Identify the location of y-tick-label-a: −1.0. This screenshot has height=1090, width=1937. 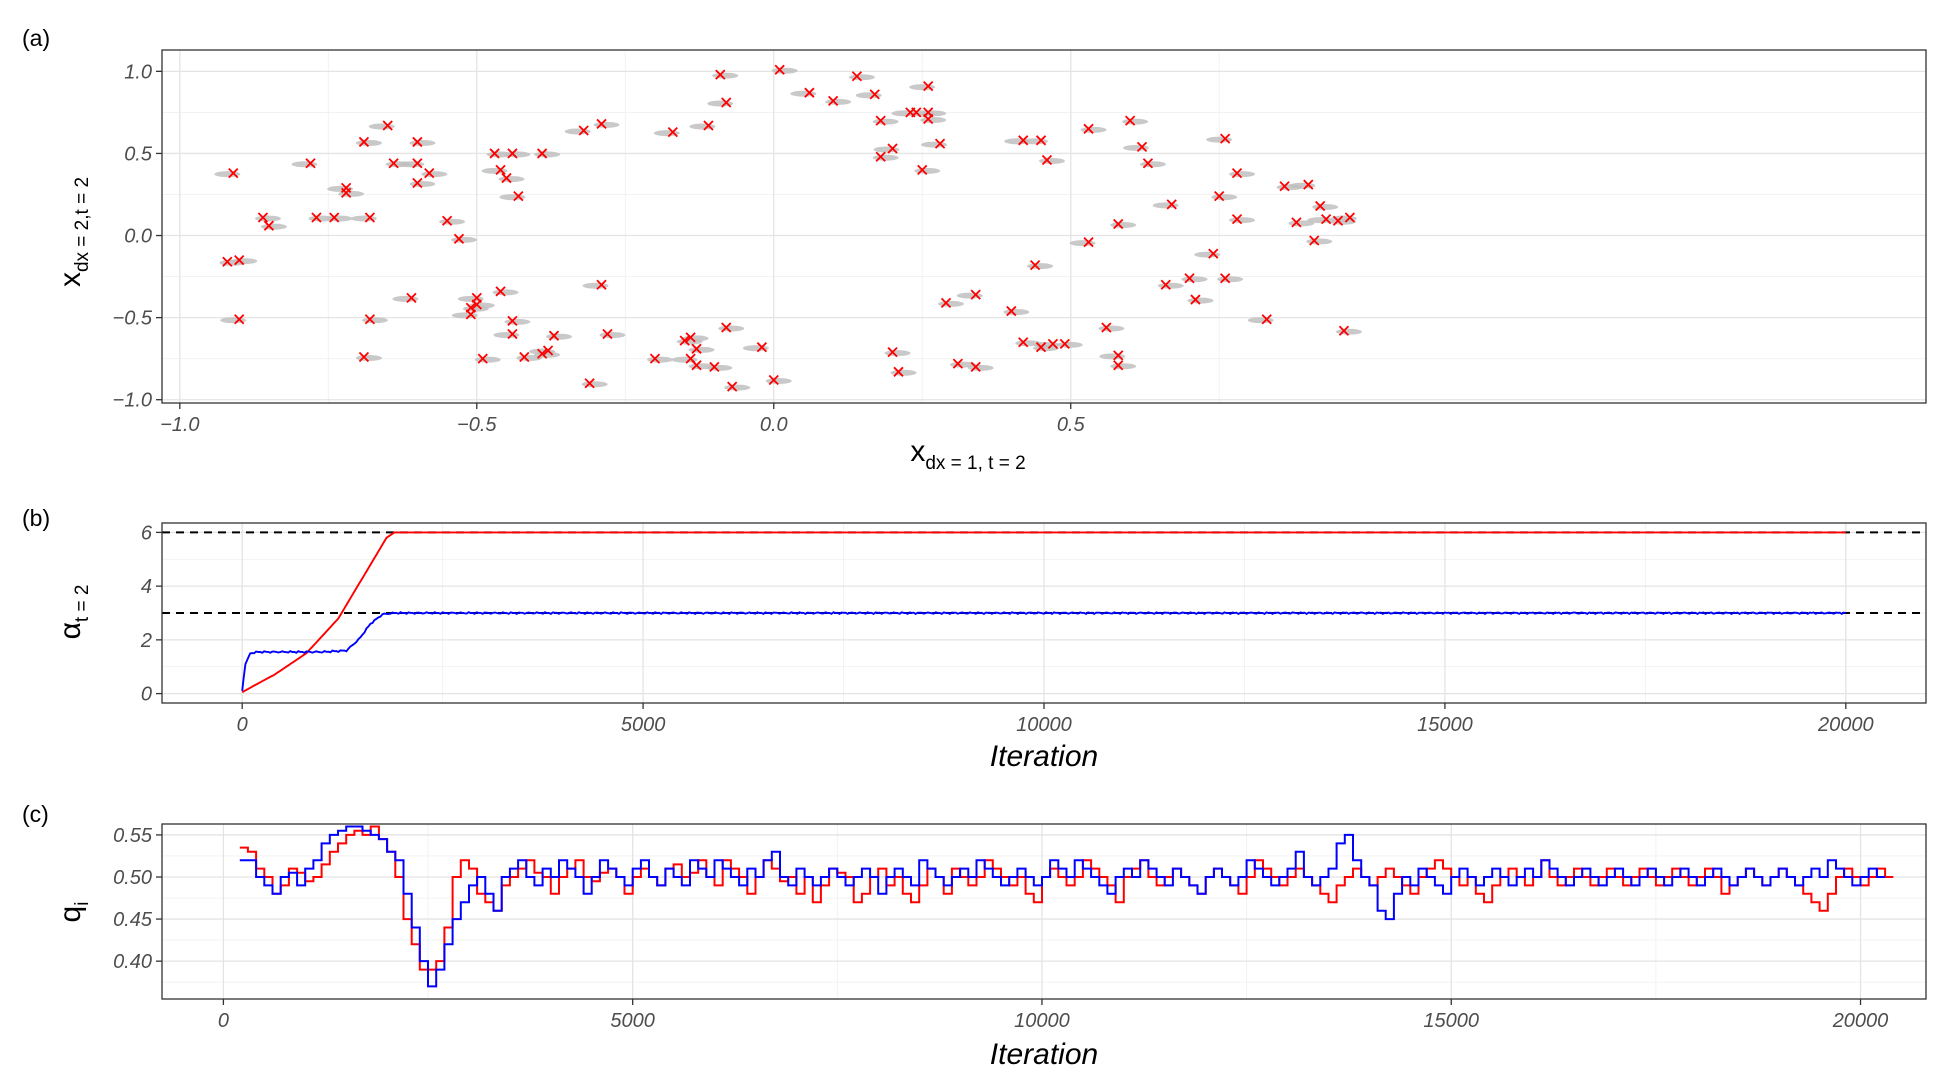
(132, 401).